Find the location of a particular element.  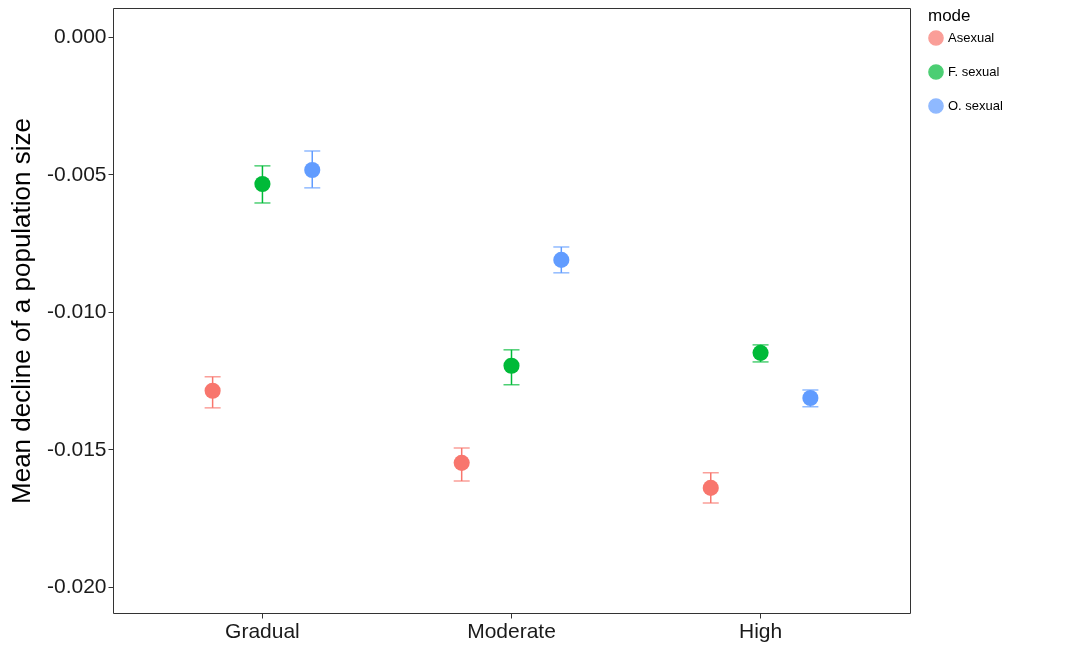

y-tick-label: -0.015 is located at coordinates (76, 448).